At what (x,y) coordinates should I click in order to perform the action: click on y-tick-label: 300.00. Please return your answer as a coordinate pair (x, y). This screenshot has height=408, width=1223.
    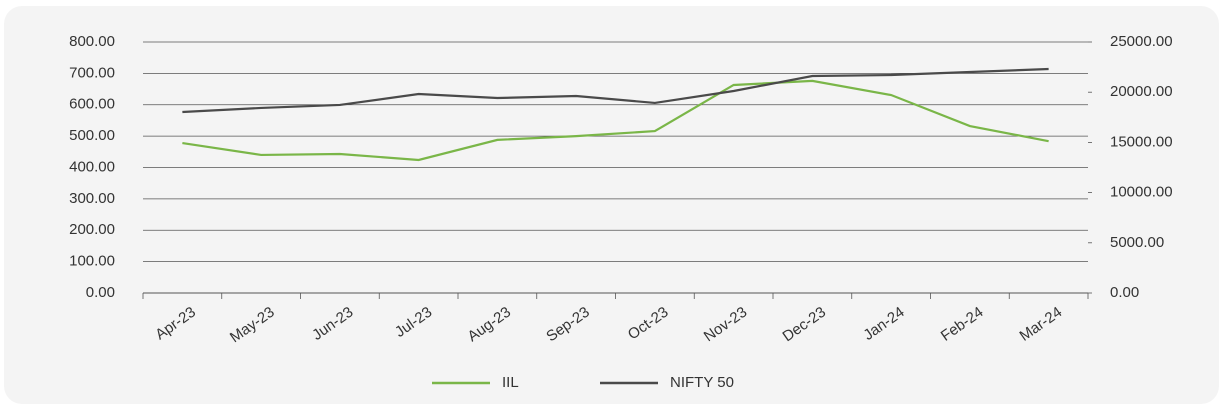
    Looking at the image, I should click on (92, 198).